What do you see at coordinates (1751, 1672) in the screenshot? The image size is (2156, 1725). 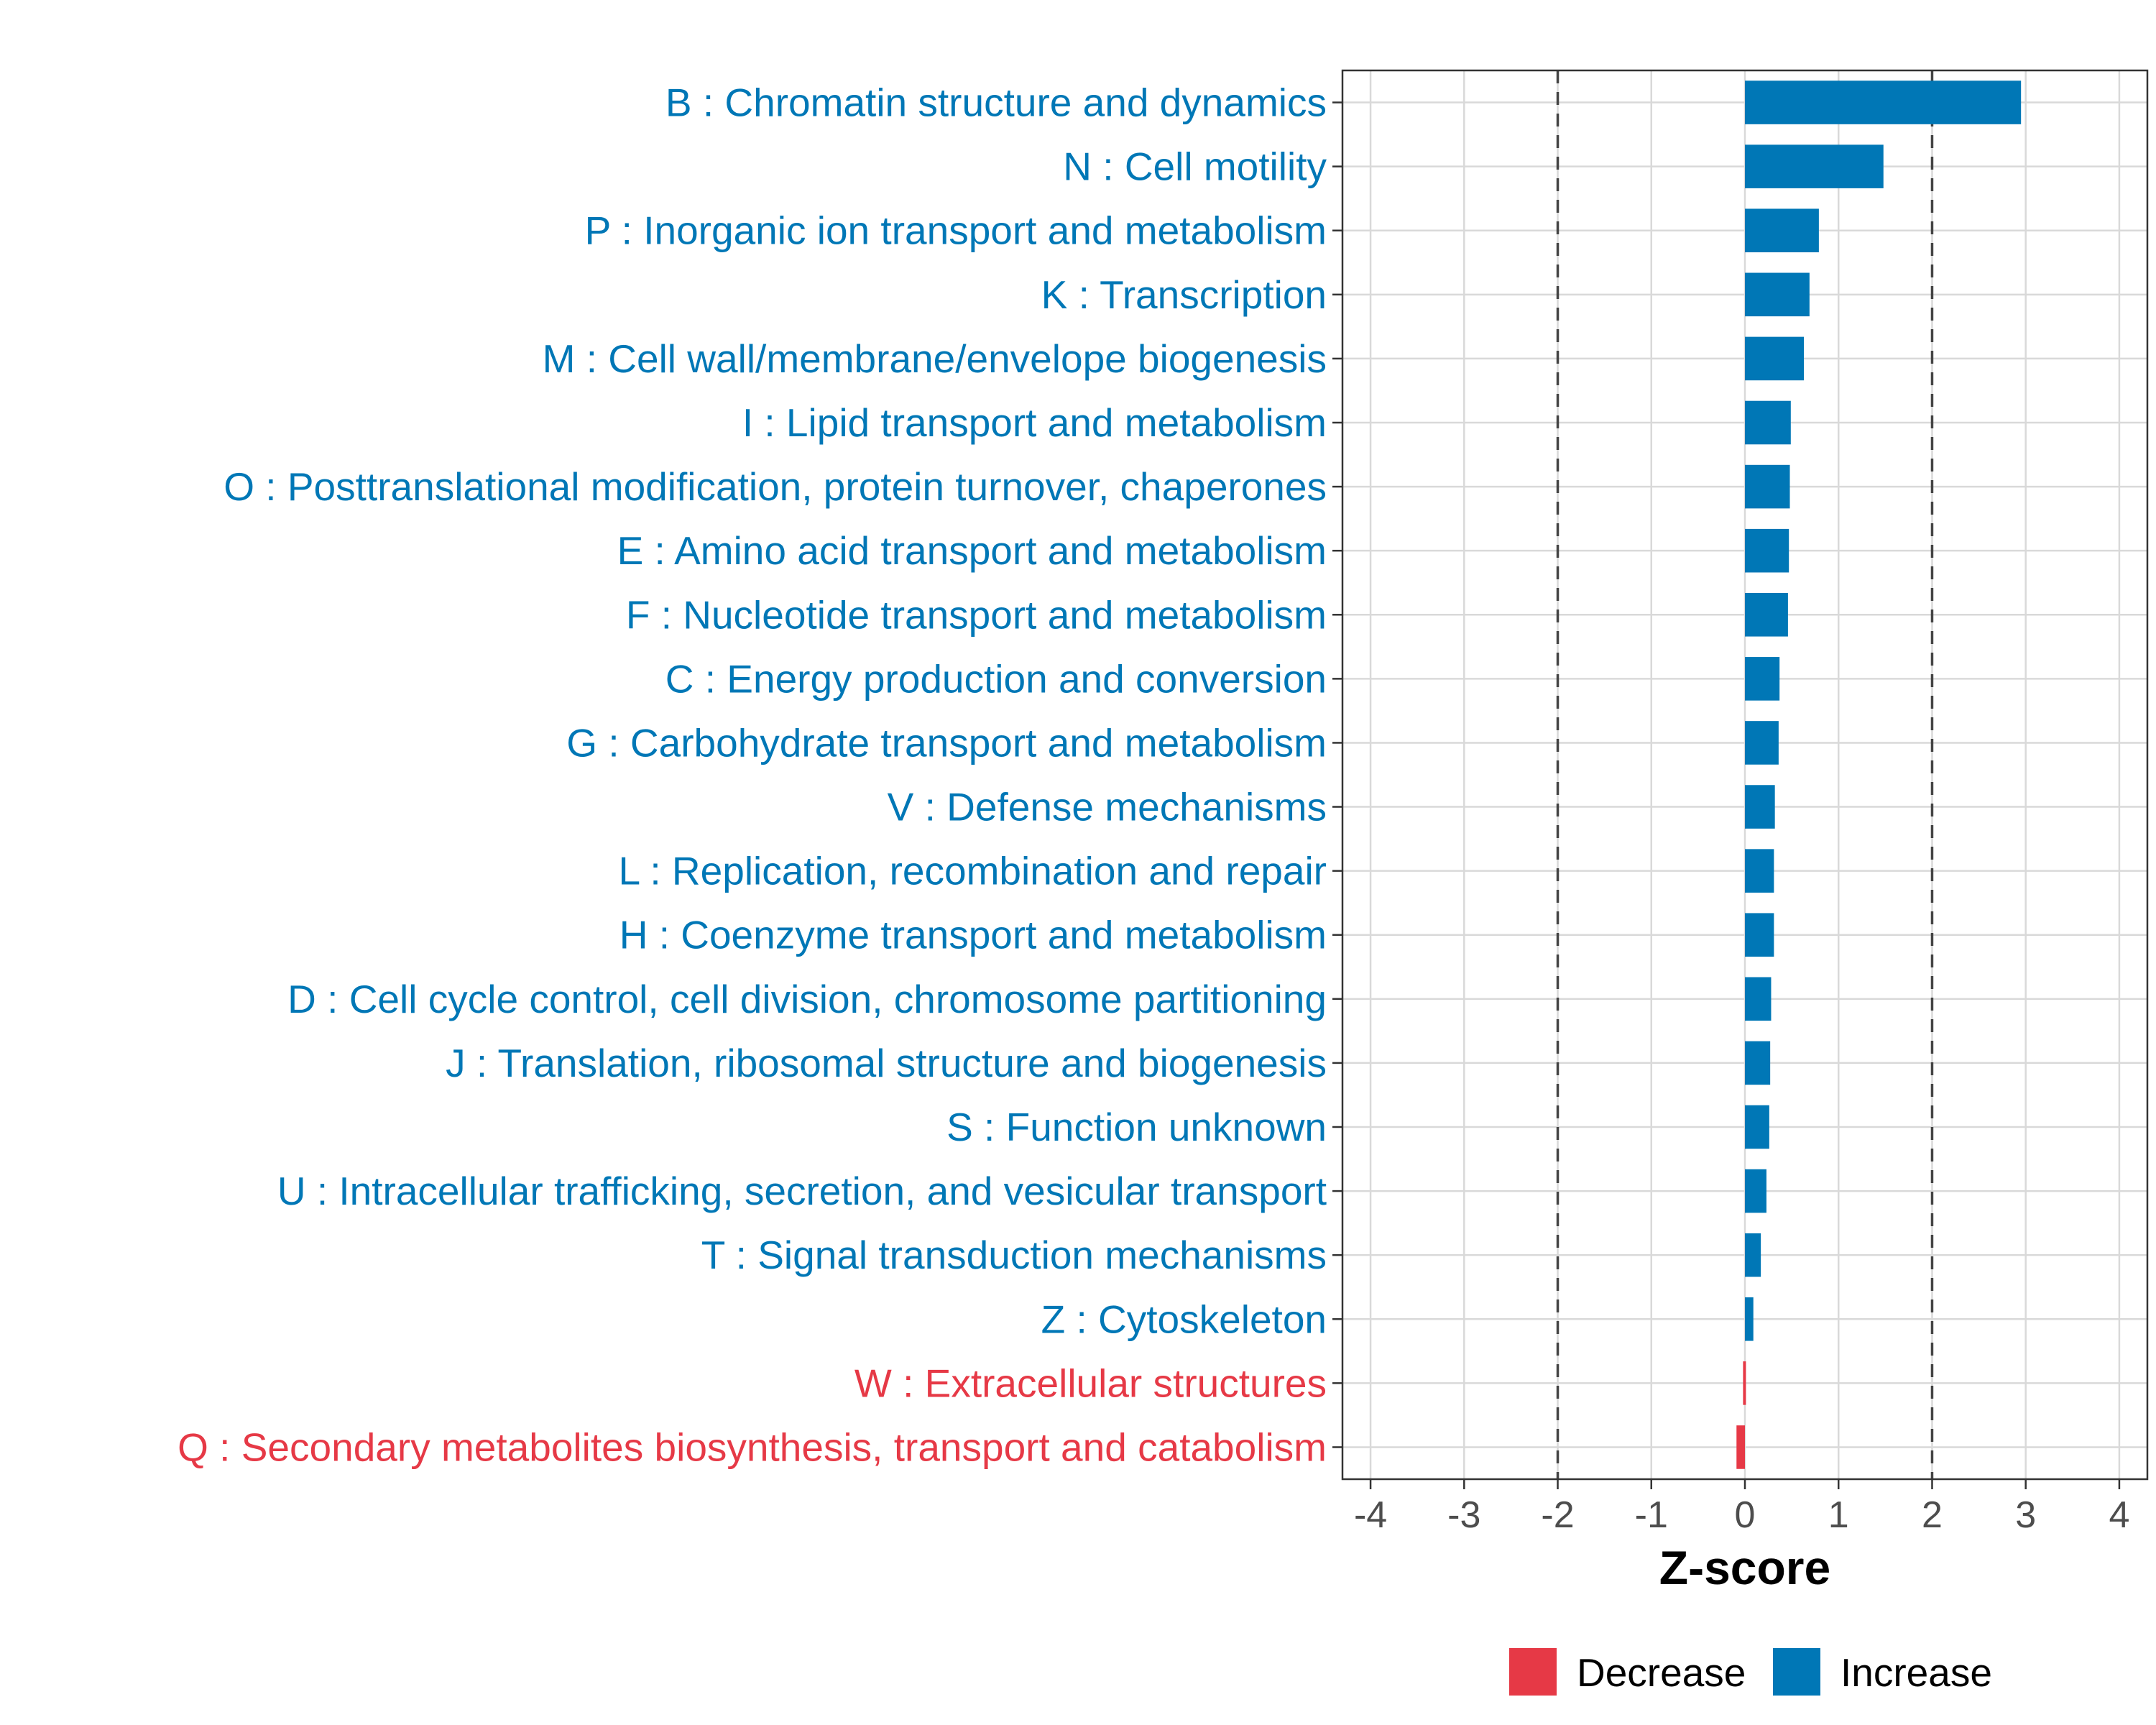 I see `legend: Decrease Increase` at bounding box center [1751, 1672].